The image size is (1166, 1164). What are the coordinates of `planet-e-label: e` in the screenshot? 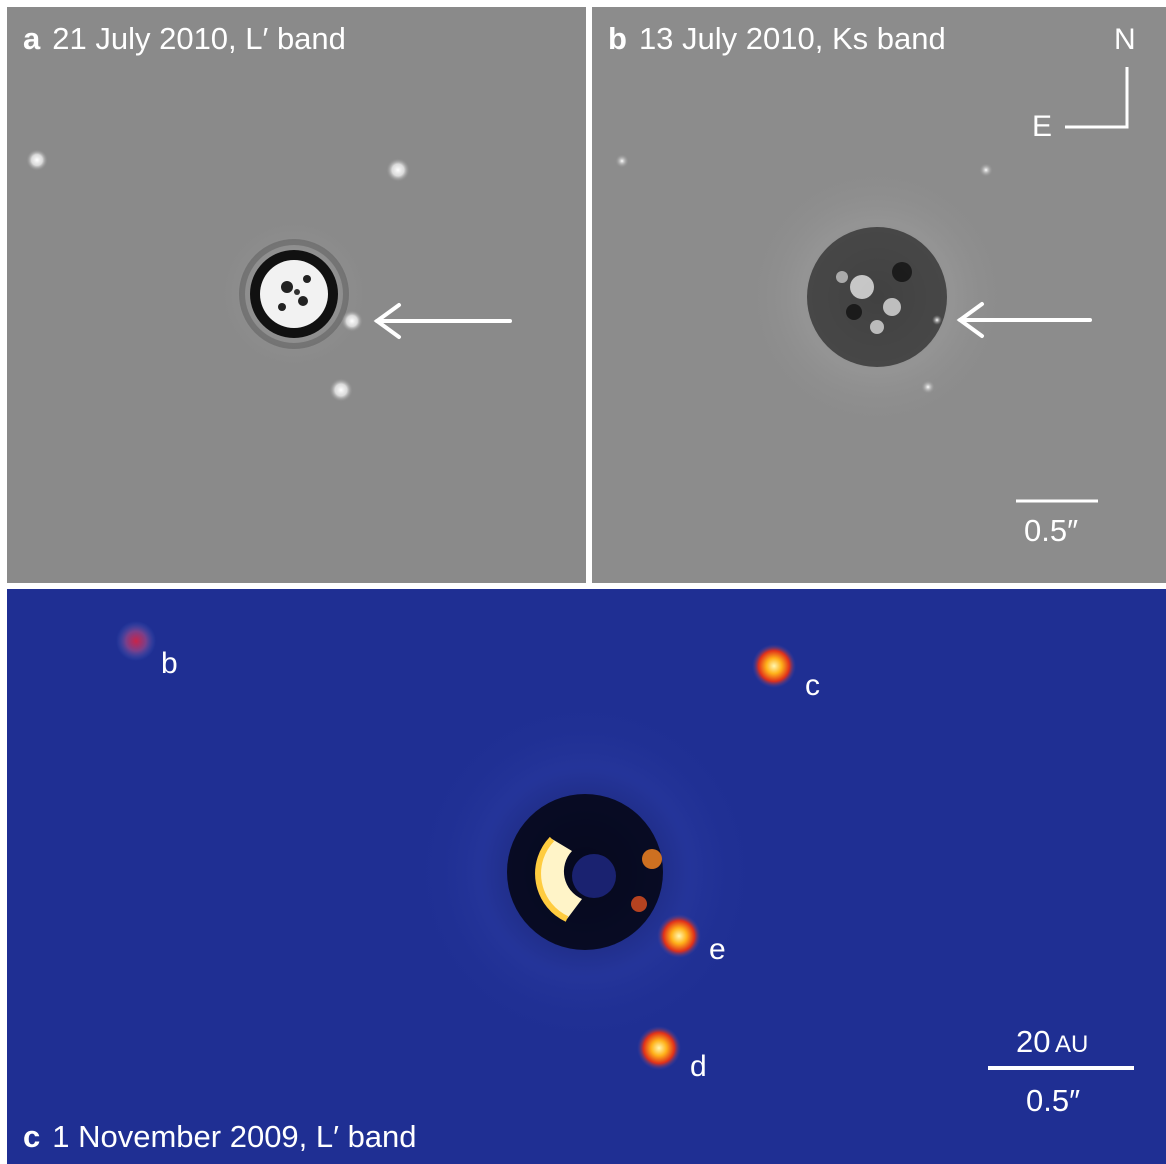 It's located at (717, 949).